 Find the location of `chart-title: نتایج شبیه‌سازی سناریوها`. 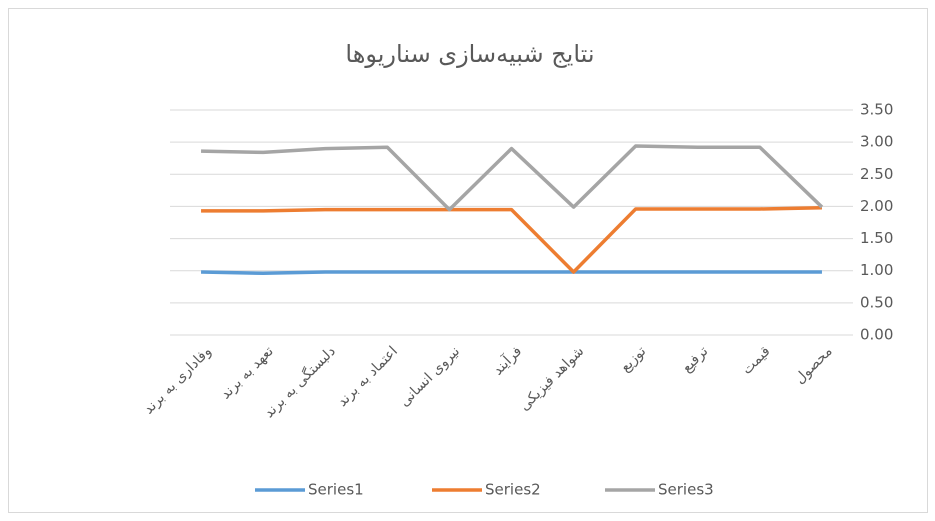

chart-title: نتایج شبیه‌سازی سناریوها is located at coordinates (469, 54).